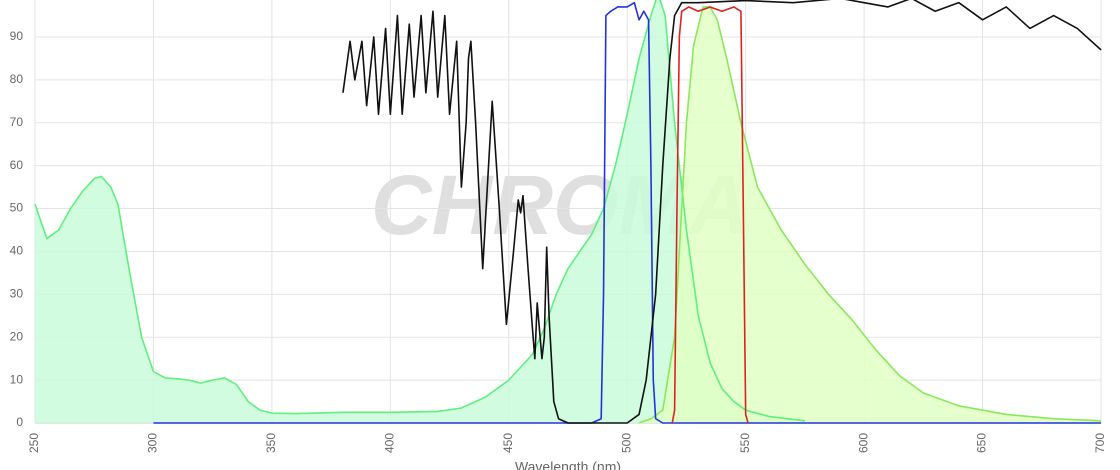 Image resolution: width=1120 pixels, height=470 pixels. Describe the element at coordinates (568, 464) in the screenshot. I see `x-axis-label: Wavelength (nm)` at that location.